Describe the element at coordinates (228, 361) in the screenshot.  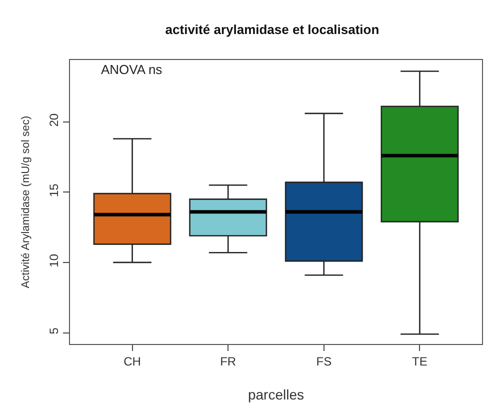
I see `x-tick-label: FR` at that location.